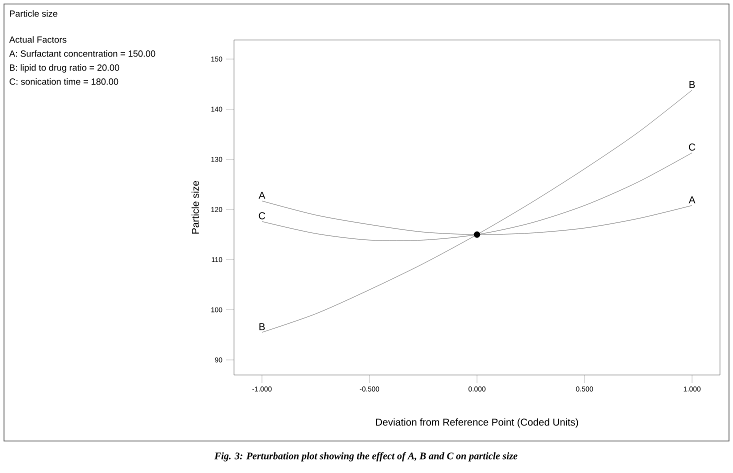 Image resolution: width=733 pixels, height=473 pixels. Describe the element at coordinates (262, 326) in the screenshot. I see `series-label: B` at that location.